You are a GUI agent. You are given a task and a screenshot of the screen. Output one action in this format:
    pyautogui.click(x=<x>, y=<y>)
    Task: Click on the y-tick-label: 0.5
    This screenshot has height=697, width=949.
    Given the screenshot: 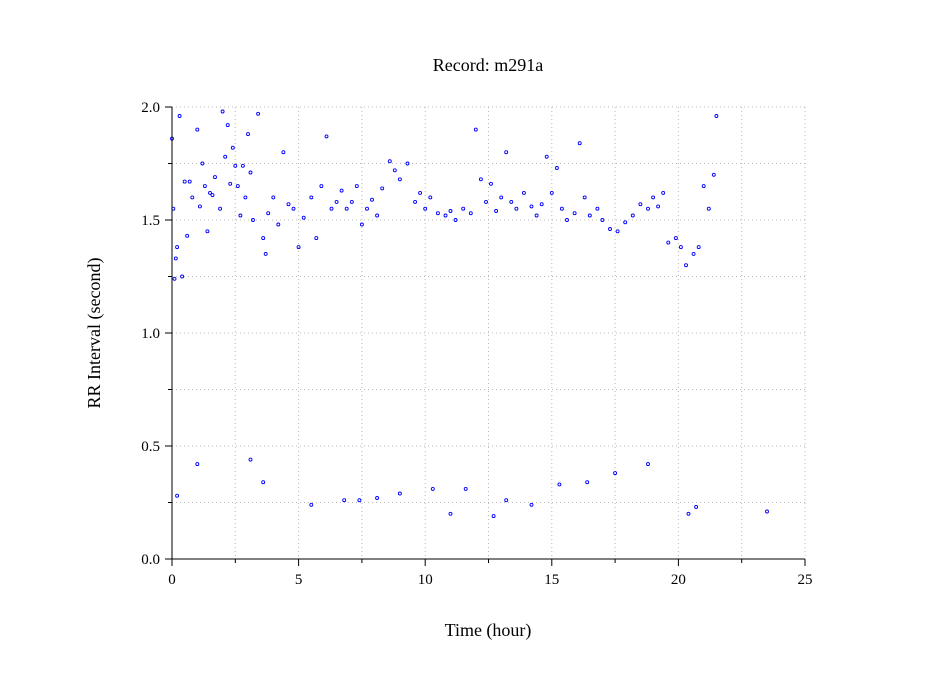 What is the action you would take?
    pyautogui.click(x=150, y=447)
    